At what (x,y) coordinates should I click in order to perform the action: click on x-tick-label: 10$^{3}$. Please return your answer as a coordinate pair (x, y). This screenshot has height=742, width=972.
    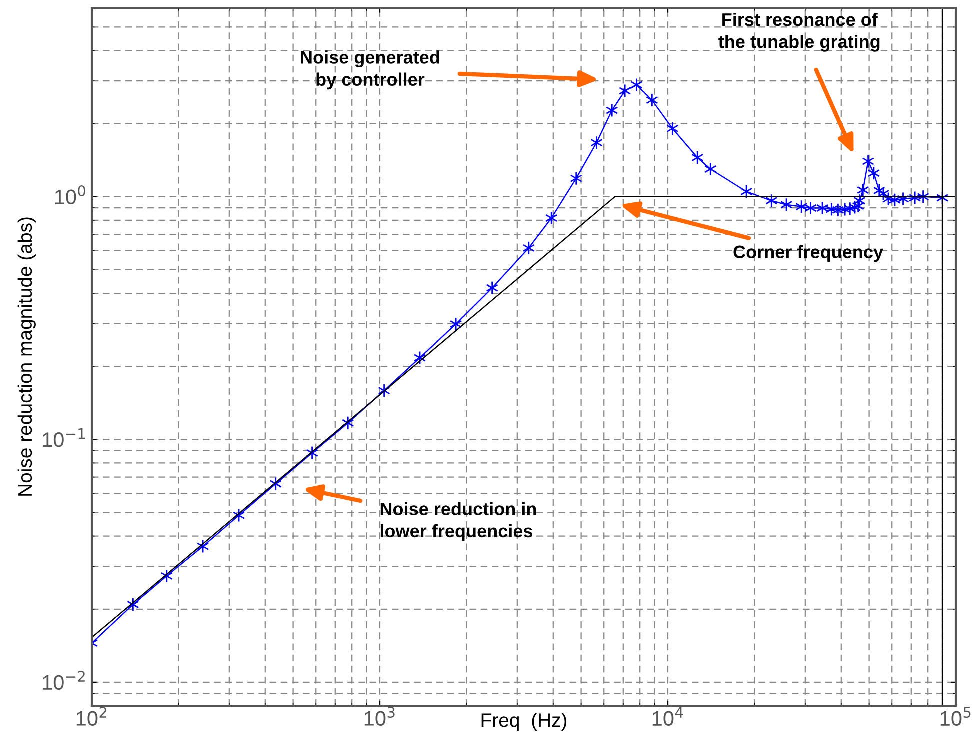
    Looking at the image, I should click on (379, 716).